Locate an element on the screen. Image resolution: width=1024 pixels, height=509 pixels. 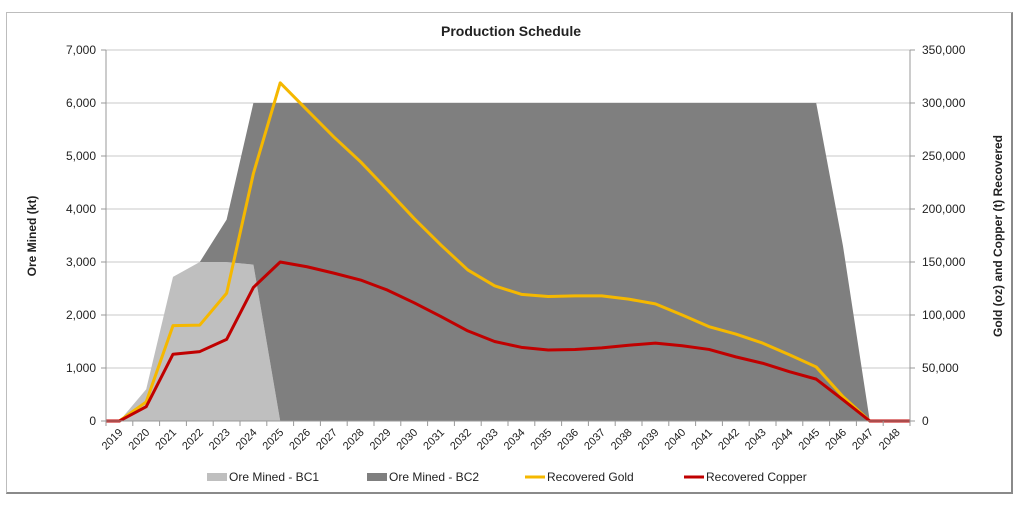
y-tick-label: 2,000 is located at coordinates (81, 315).